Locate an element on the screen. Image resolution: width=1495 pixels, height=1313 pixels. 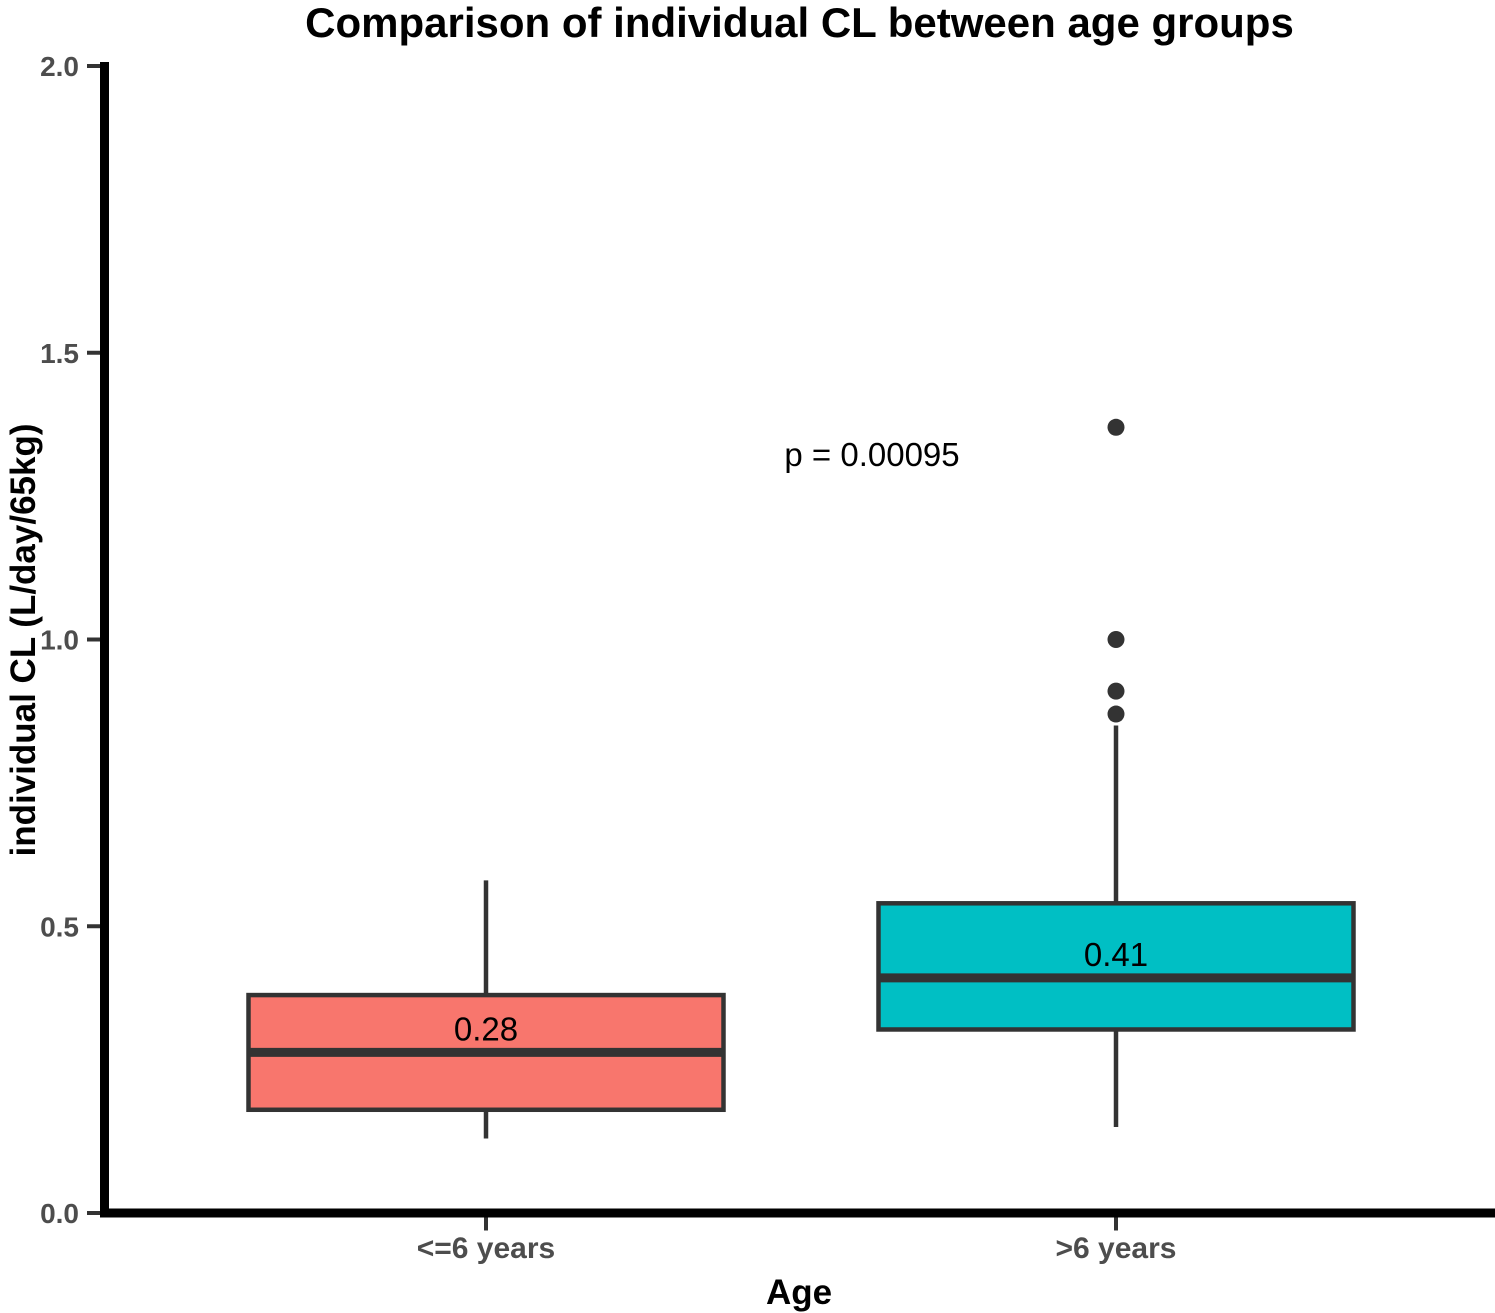
median-value-label: 0.28 is located at coordinates (486, 1028).